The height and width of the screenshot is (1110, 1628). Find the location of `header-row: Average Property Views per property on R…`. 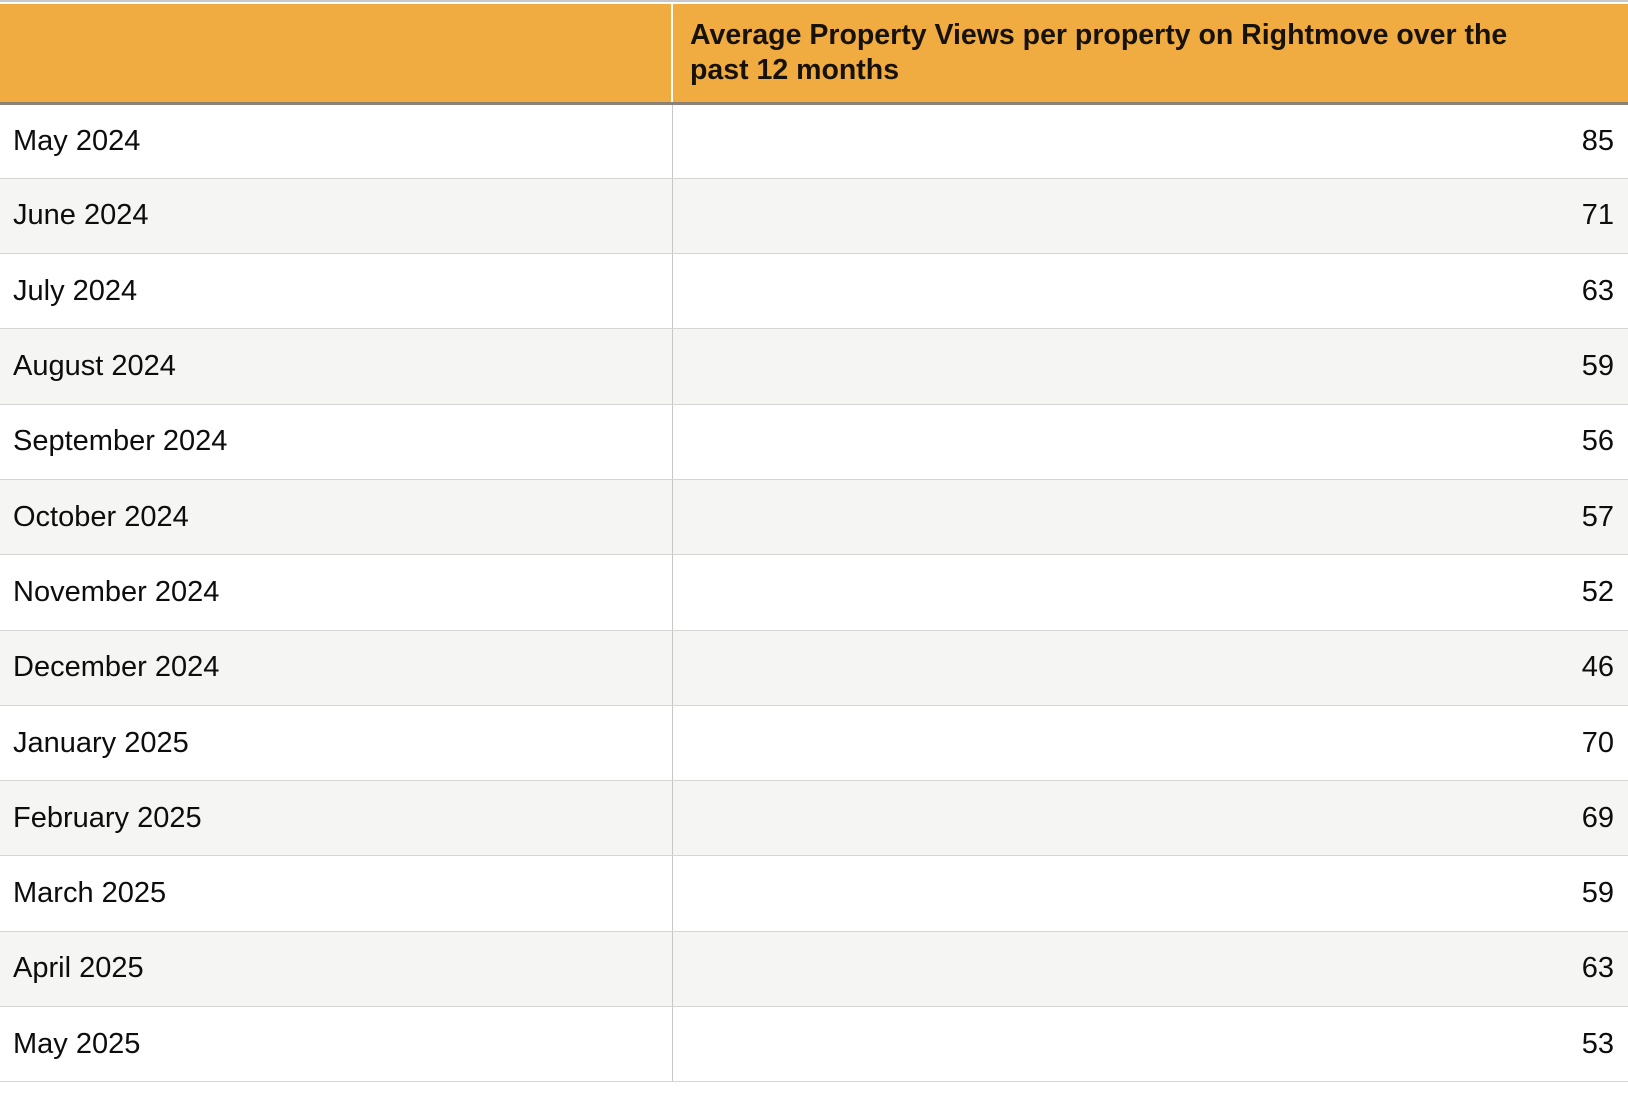

header-row: Average Property Views per property on R… is located at coordinates (814, 54).